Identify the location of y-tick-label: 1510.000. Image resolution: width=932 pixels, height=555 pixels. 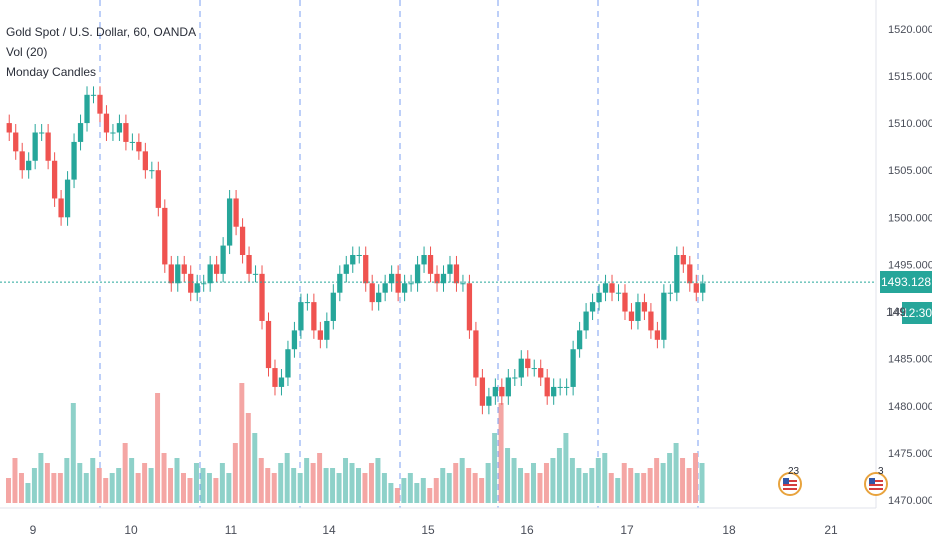
(910, 124).